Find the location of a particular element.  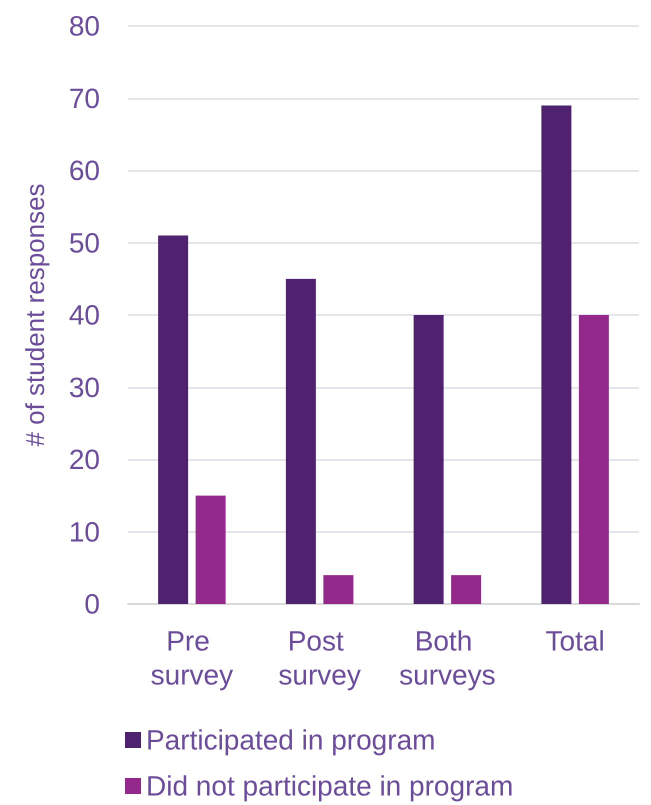

y-tick-label: 20 is located at coordinates (84, 459).